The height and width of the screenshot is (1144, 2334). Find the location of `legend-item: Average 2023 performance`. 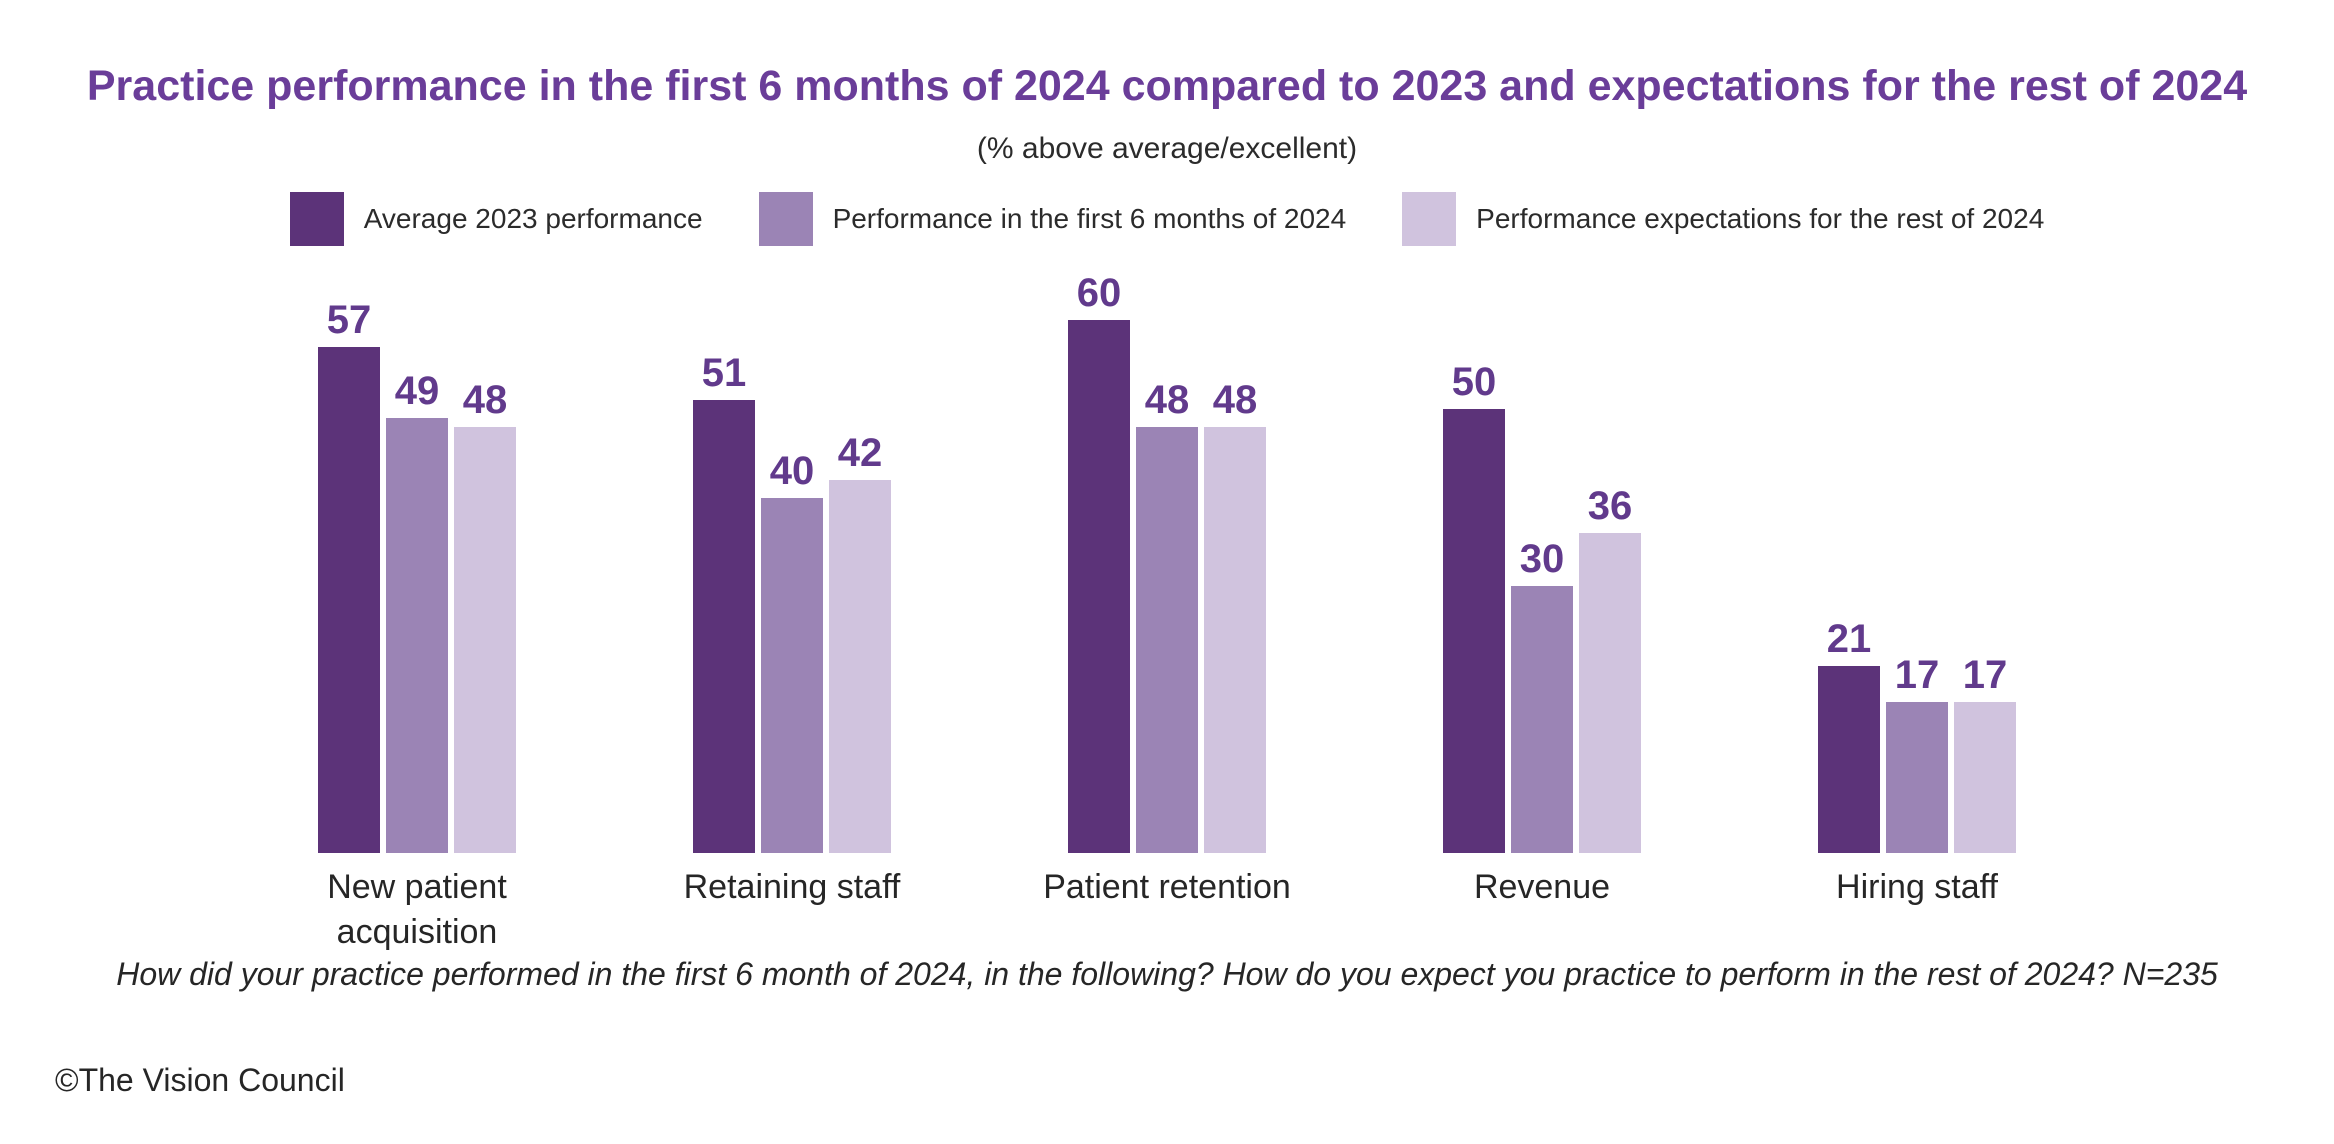

legend-item: Average 2023 performance is located at coordinates (496, 219).